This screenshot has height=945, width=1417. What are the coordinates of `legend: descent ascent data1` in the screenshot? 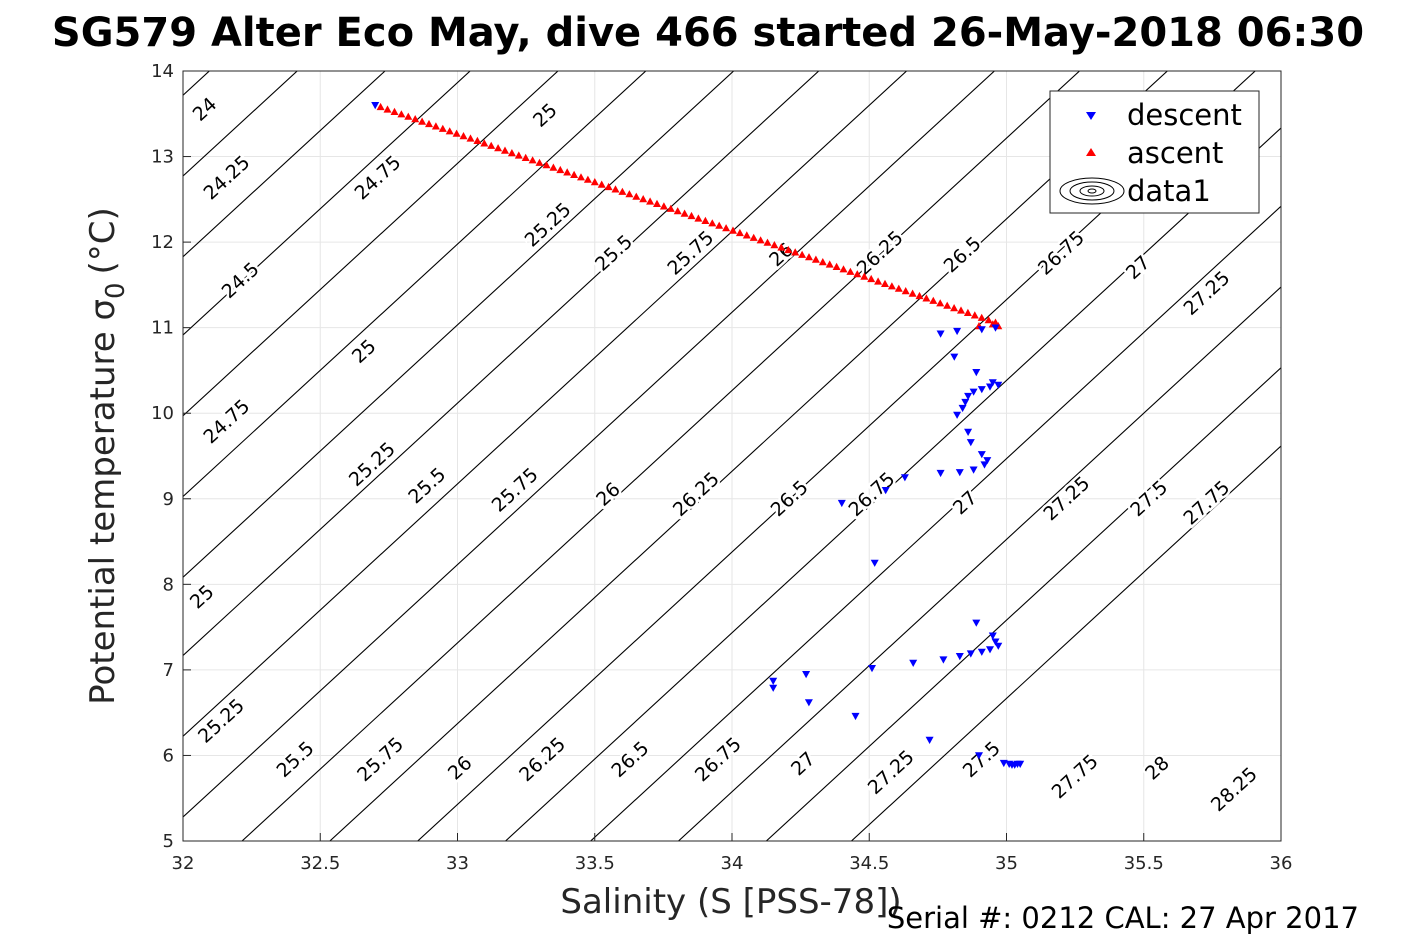 It's located at (1154, 152).